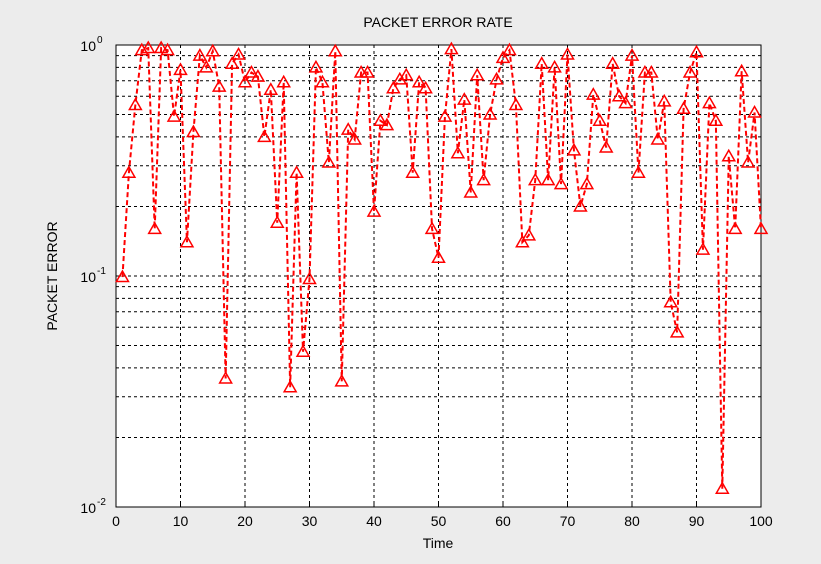  I want to click on y-tick-exponent: -1, so click(101, 271).